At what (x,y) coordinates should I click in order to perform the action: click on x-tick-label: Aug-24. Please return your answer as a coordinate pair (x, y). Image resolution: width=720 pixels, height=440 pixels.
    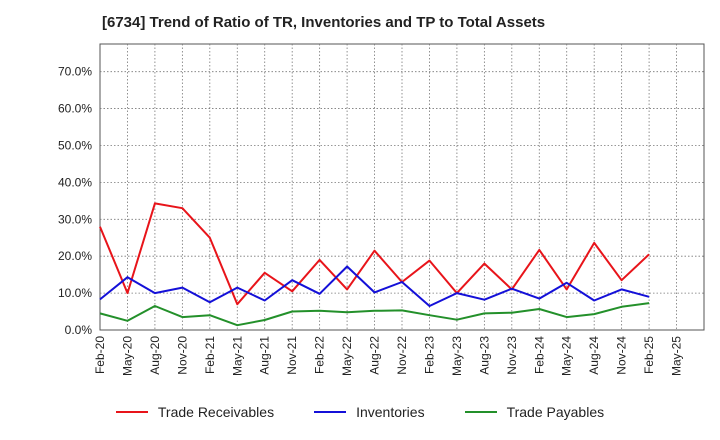
    Looking at the image, I should click on (594, 355).